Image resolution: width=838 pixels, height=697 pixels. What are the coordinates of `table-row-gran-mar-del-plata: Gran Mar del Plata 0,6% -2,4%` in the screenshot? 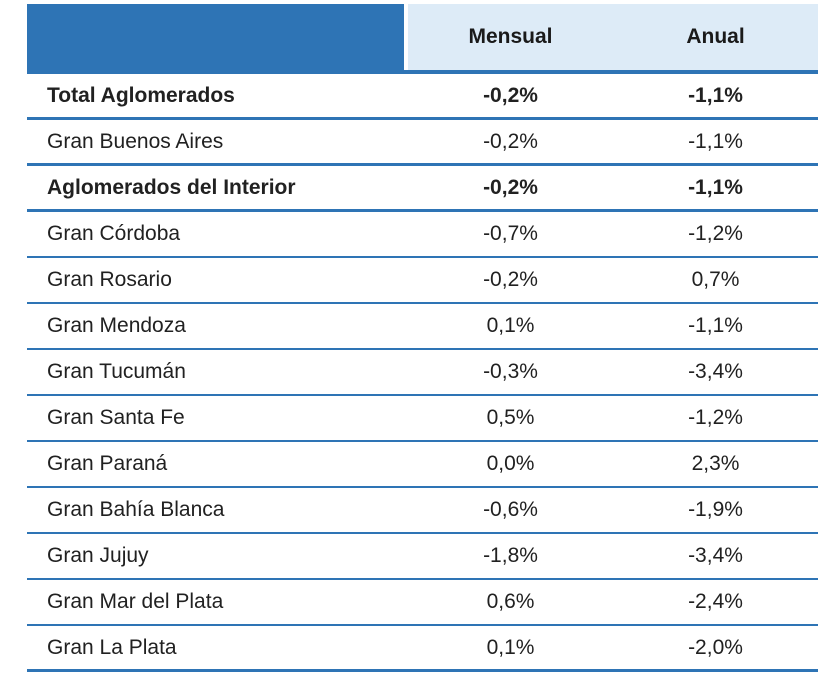 It's located at (422, 603).